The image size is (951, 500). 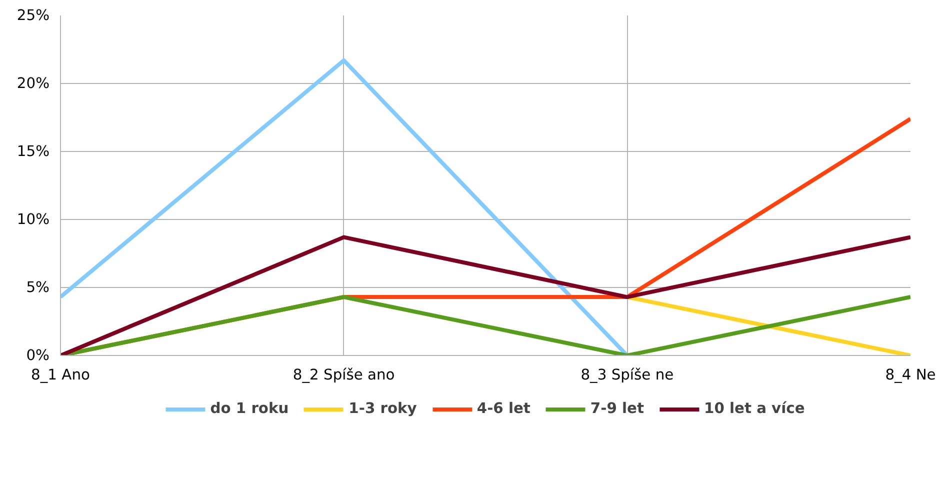 What do you see at coordinates (33, 15) in the screenshot?
I see `y-tick-label: 25%` at bounding box center [33, 15].